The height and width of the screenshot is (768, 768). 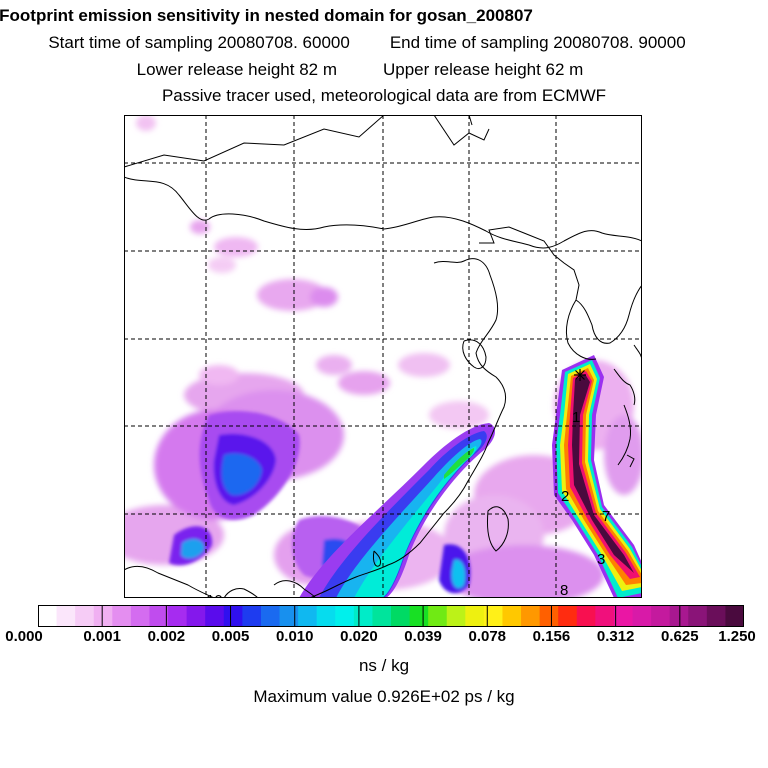 What do you see at coordinates (384, 665) in the screenshot?
I see `colorbar-unit: ns / kg` at bounding box center [384, 665].